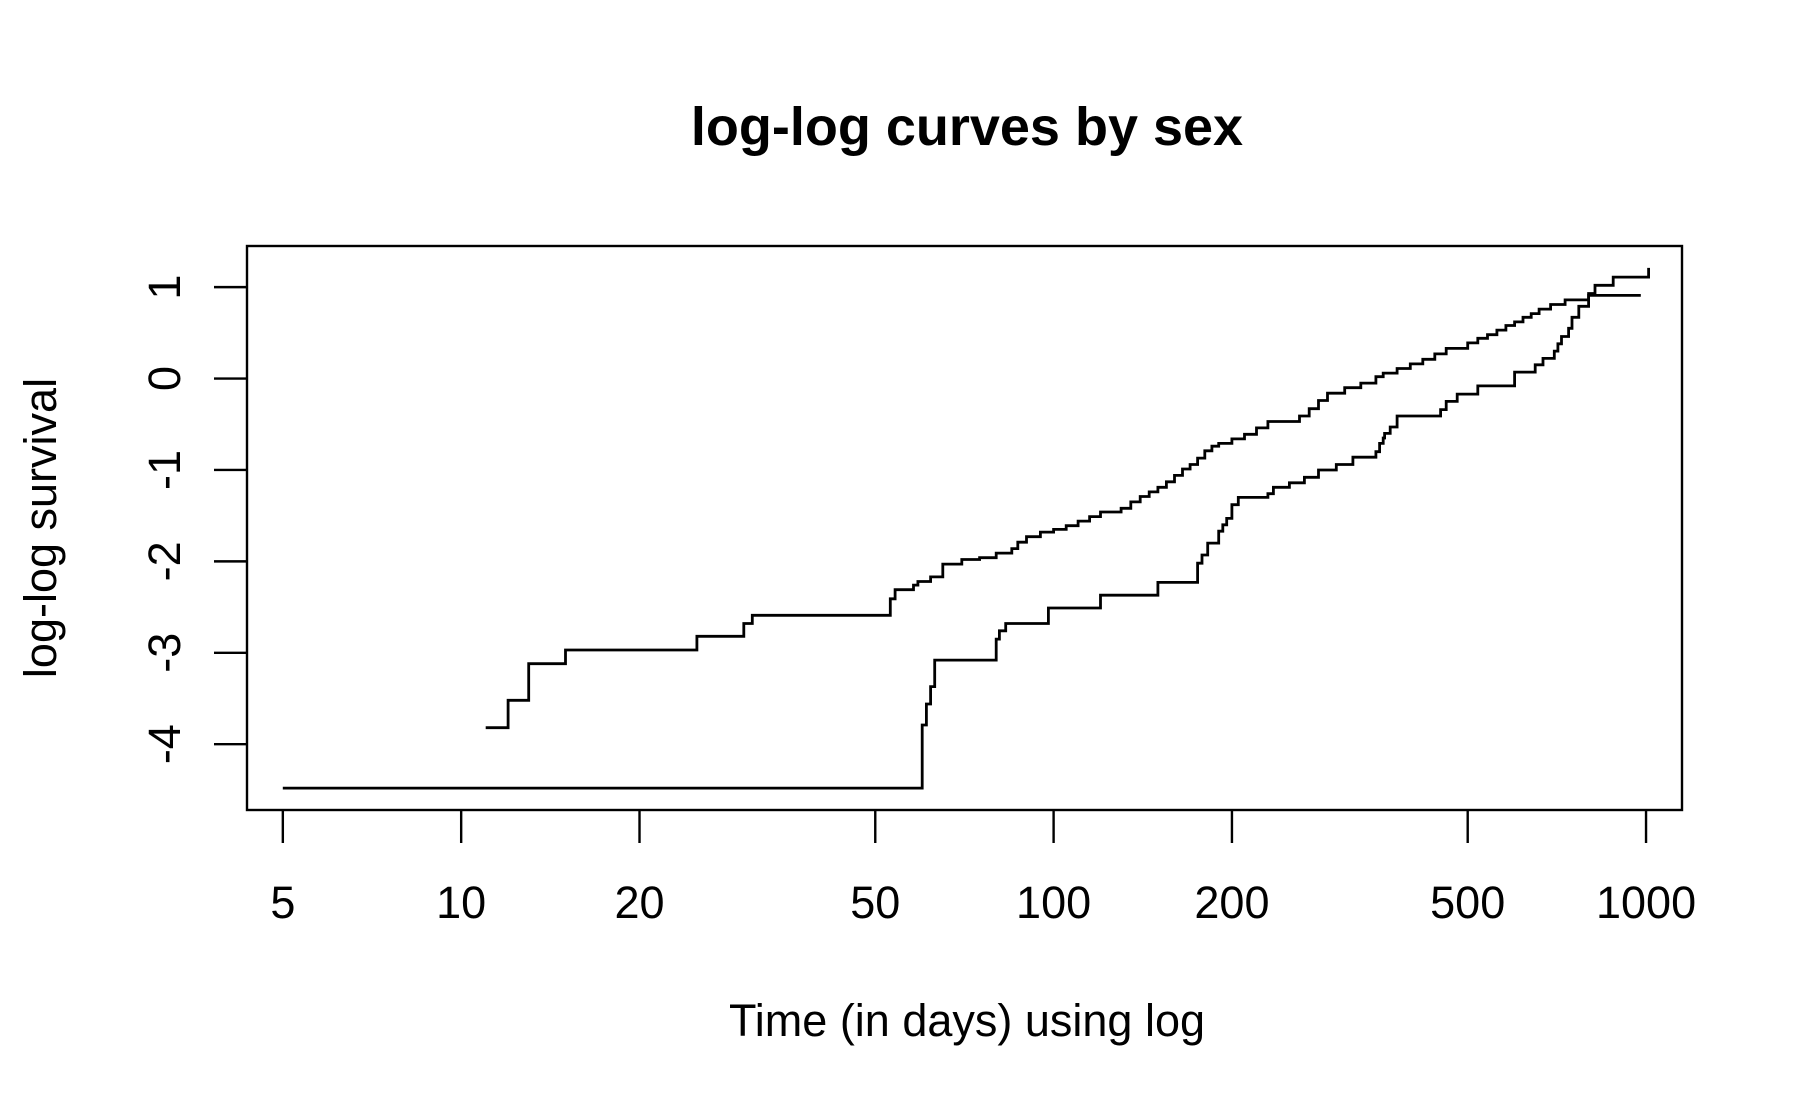 This screenshot has width=1800, height=1112. Describe the element at coordinates (282, 902) in the screenshot. I see `x-tick-label: 5` at that location.